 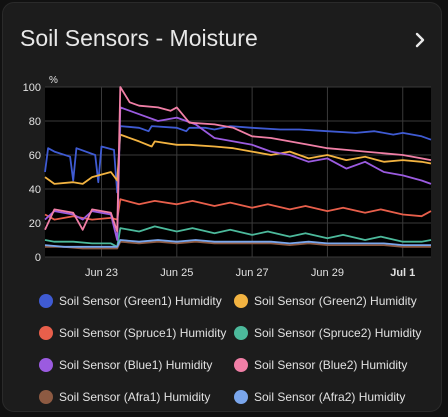 I want to click on legend-label: Soil Sensor (Green1) Humidity, so click(x=140, y=301).